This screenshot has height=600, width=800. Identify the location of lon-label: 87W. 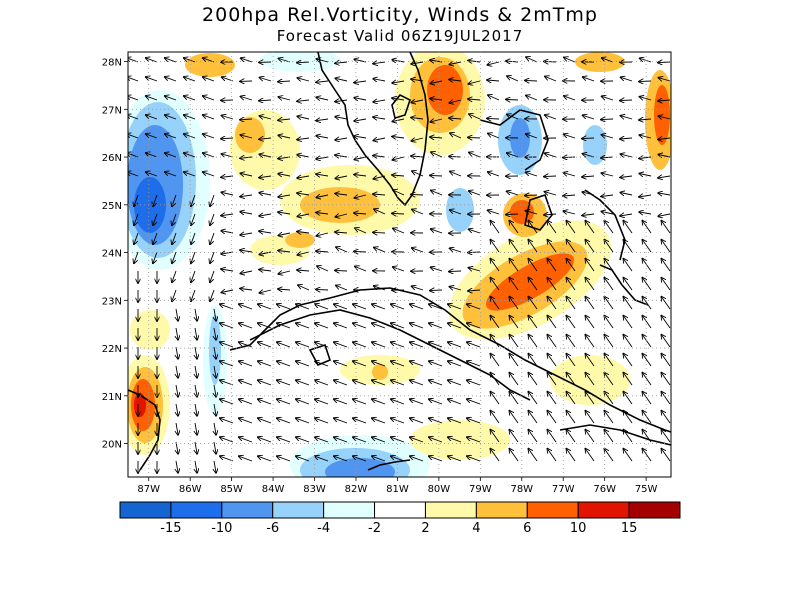
(148, 489).